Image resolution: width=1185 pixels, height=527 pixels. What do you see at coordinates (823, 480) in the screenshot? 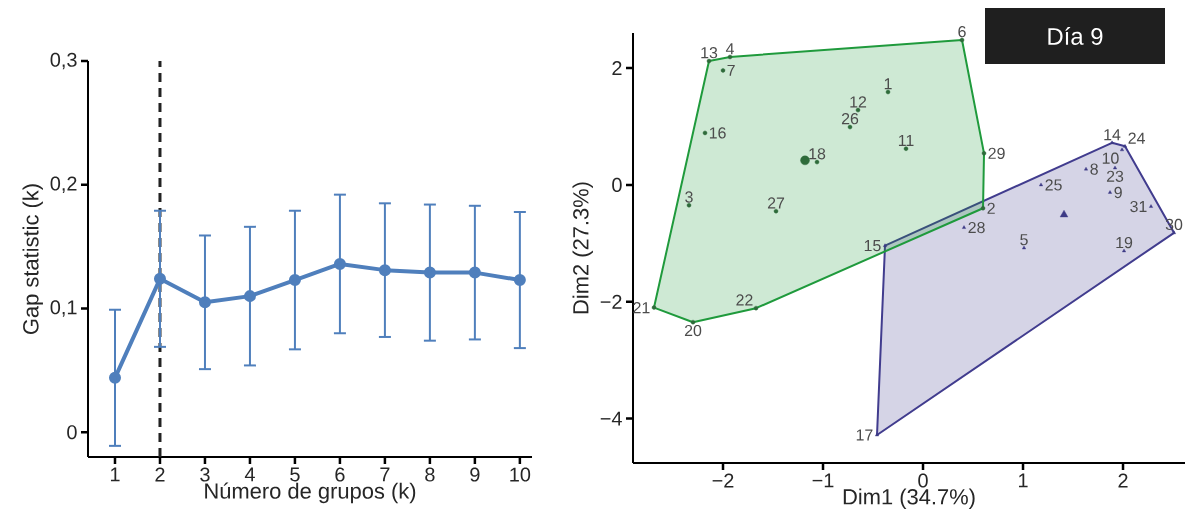
I see `x-tick-label: −1` at bounding box center [823, 480].